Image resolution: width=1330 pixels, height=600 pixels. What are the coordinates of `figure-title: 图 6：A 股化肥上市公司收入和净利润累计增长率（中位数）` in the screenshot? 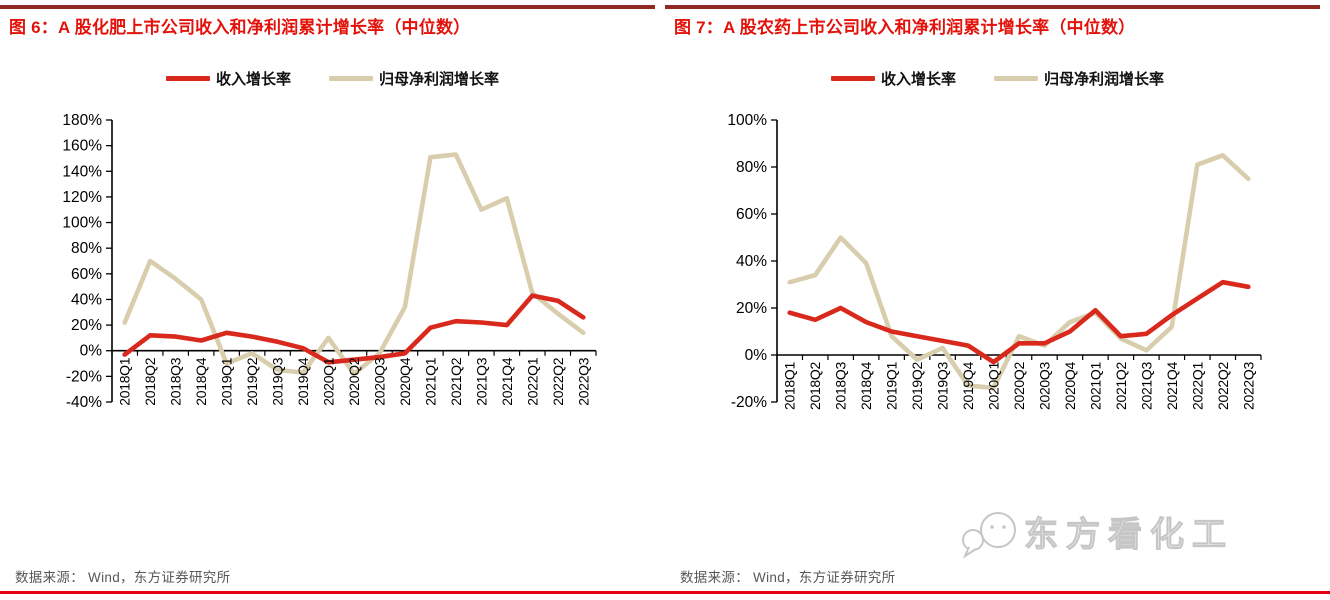 It's located at (240, 27).